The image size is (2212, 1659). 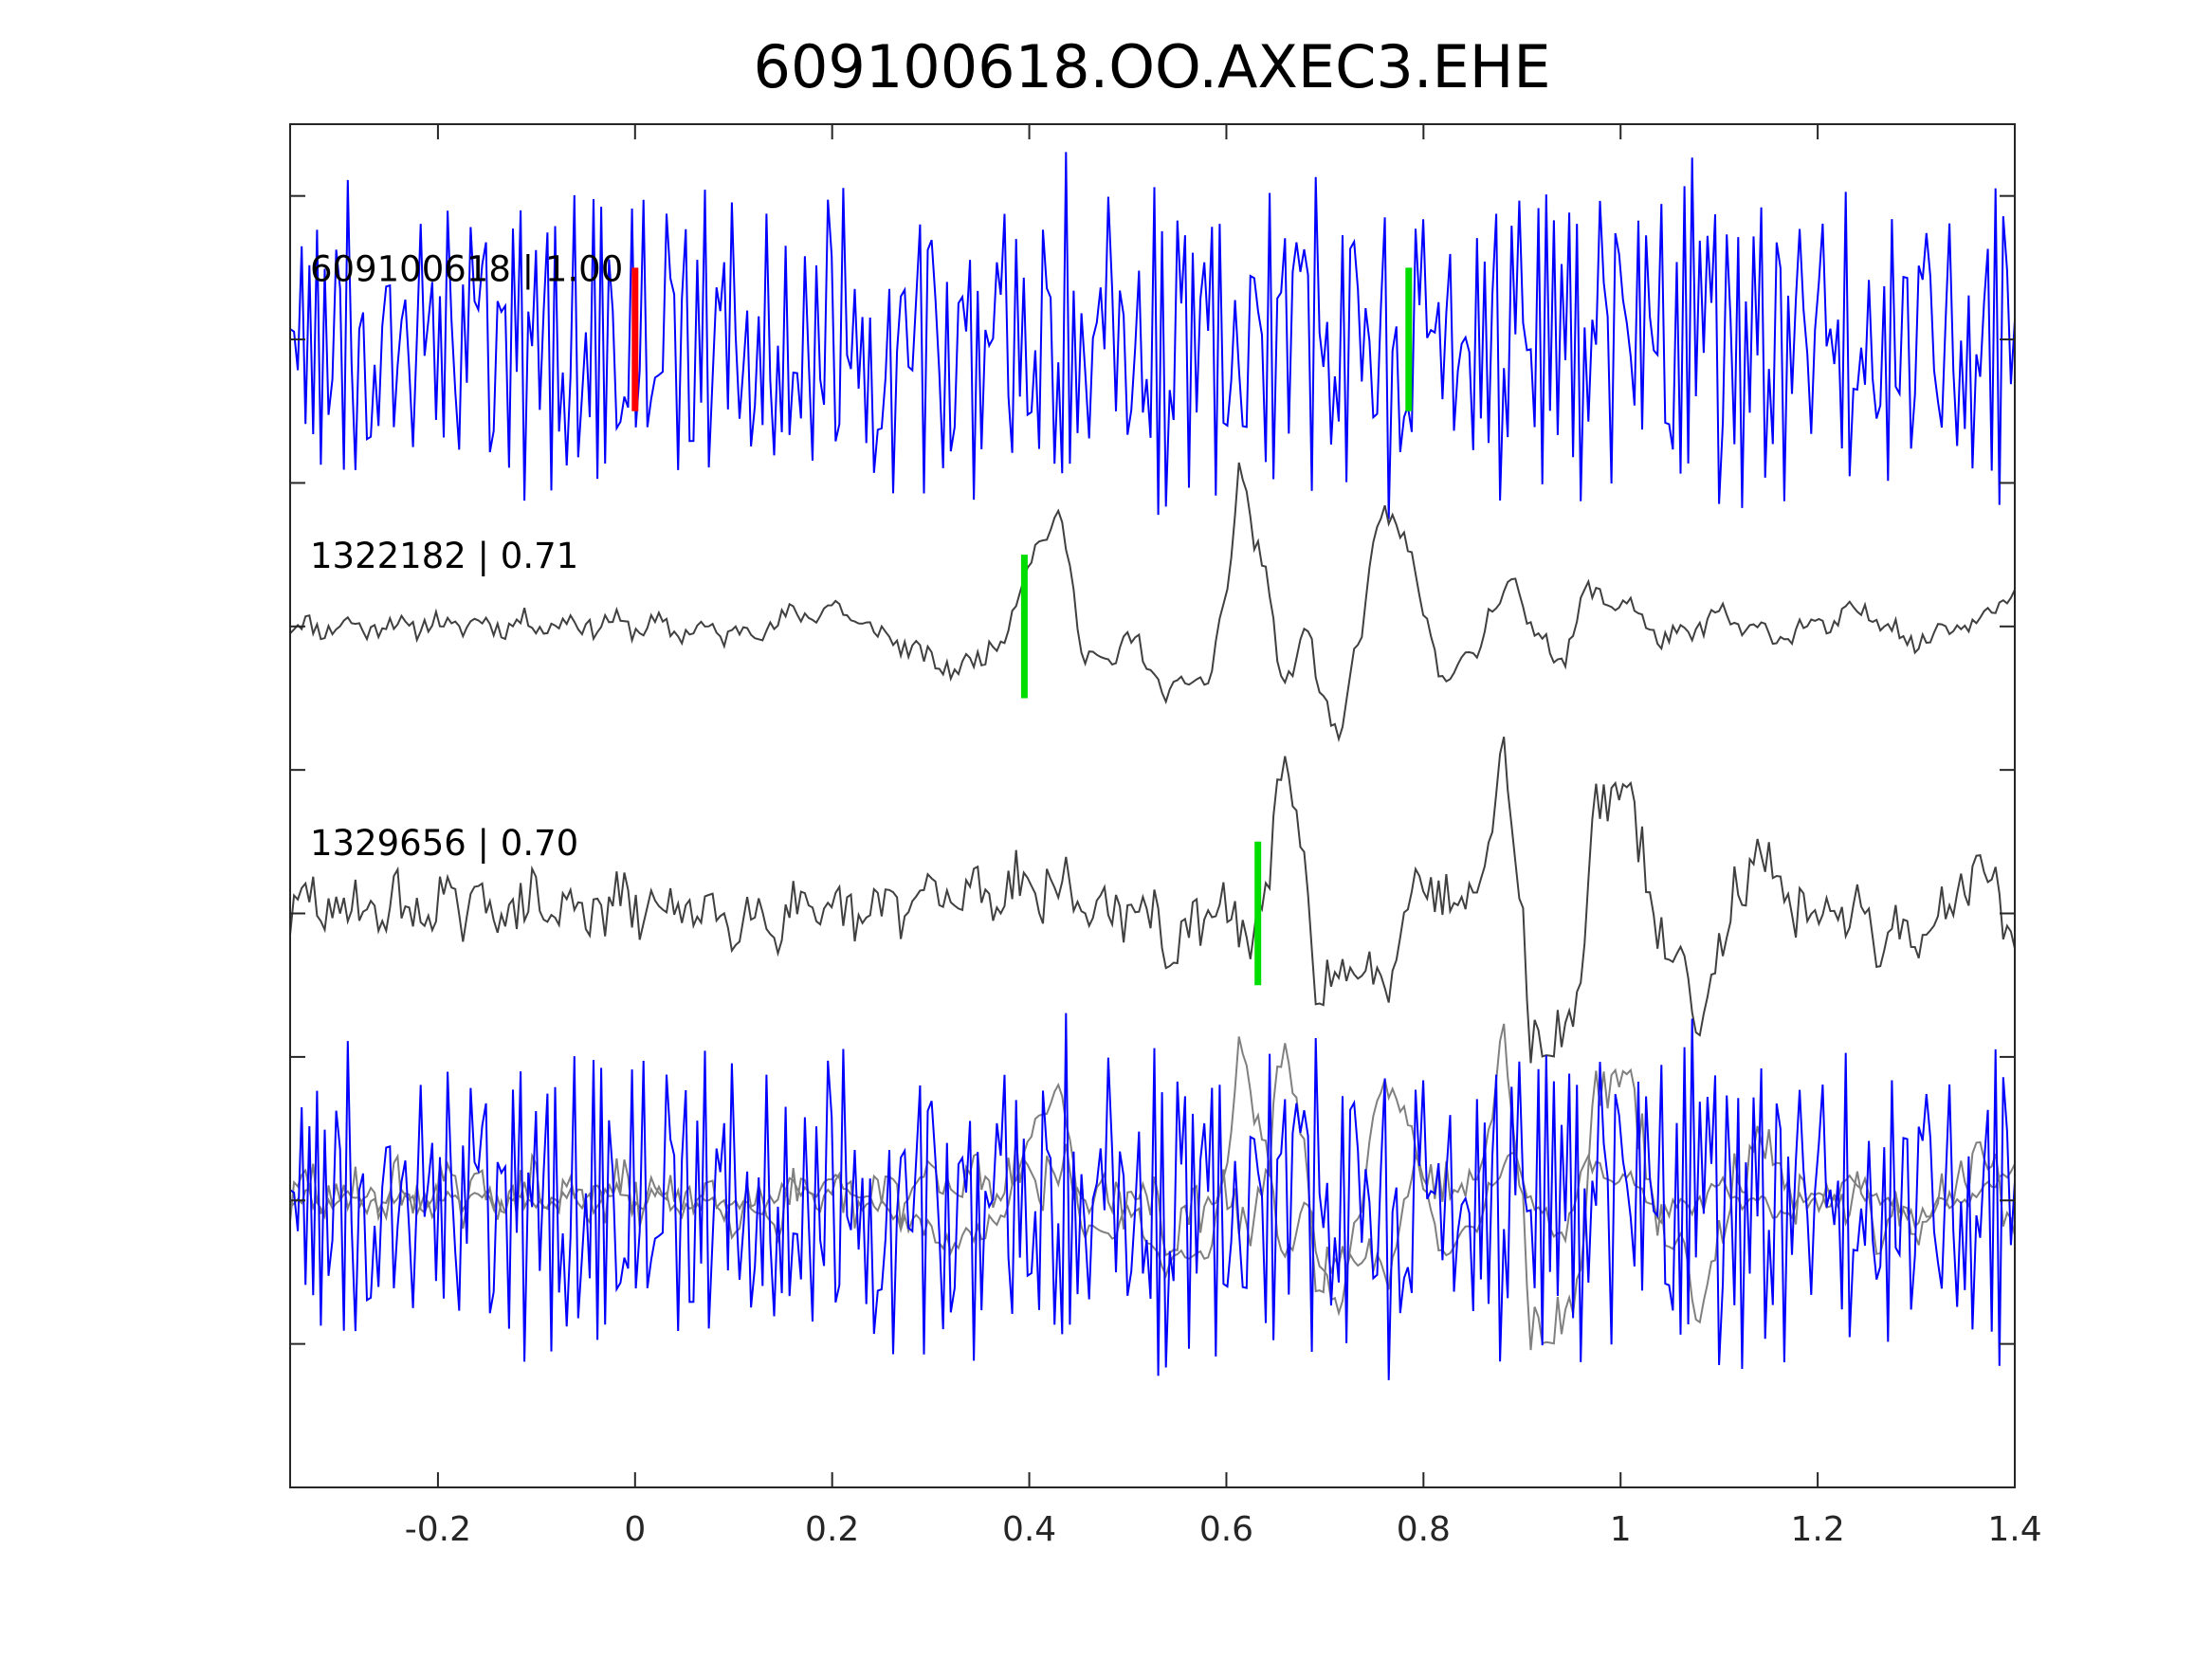 I want to click on x-tick-label: 0.6, so click(x=1226, y=1529).